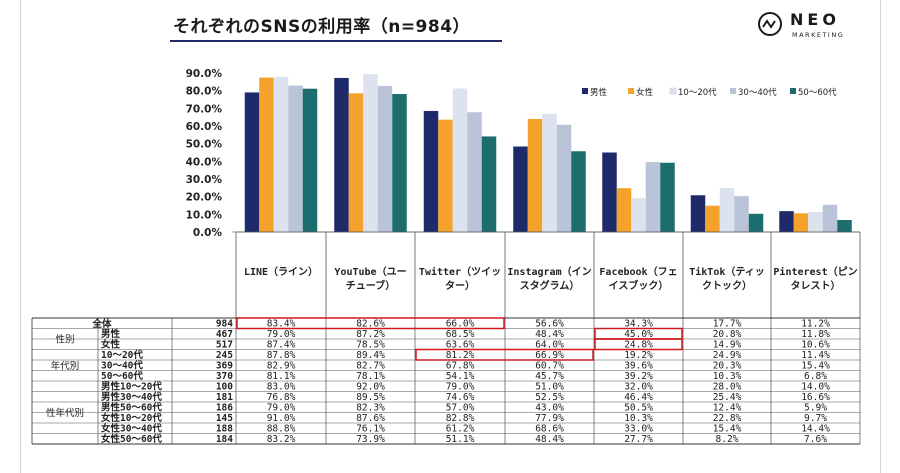 Image resolution: width=900 pixels, height=473 pixels. What do you see at coordinates (224, 429) in the screenshot?
I see `row-n: 188` at bounding box center [224, 429].